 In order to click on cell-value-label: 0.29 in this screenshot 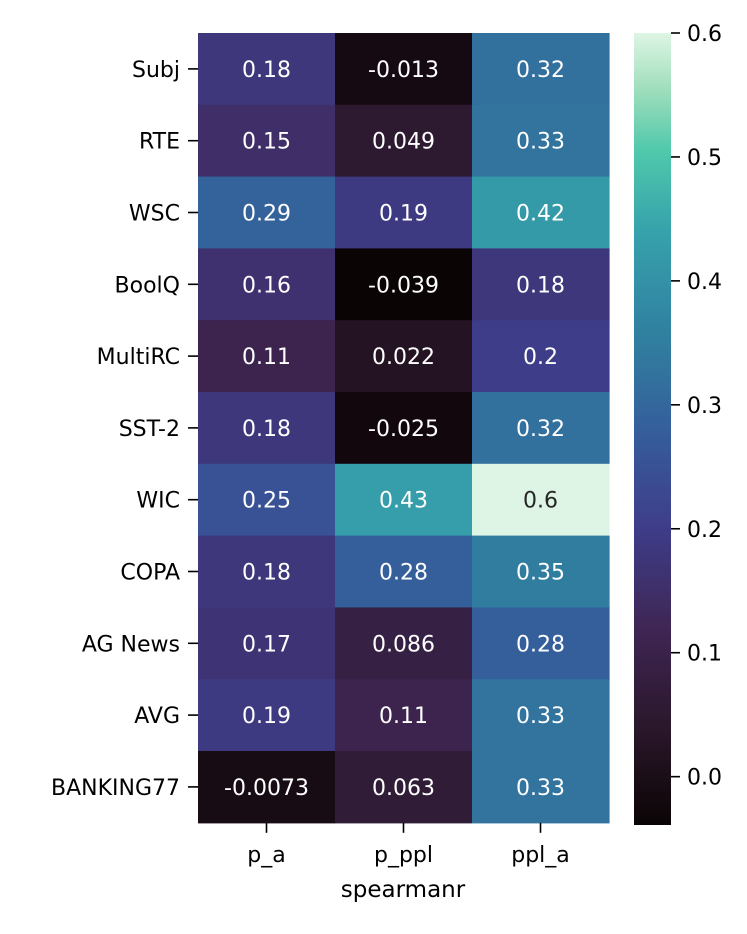, I will do `click(266, 214)`.